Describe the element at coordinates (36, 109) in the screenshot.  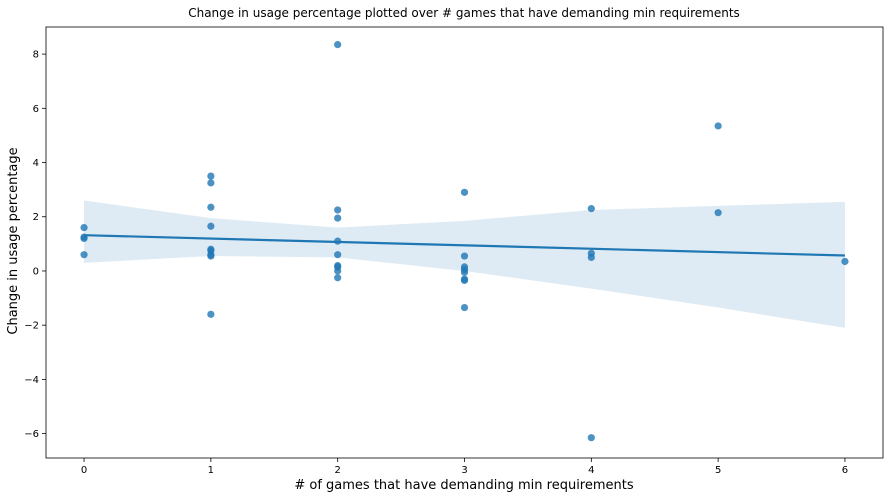
I see `y-tick-label: 6` at that location.